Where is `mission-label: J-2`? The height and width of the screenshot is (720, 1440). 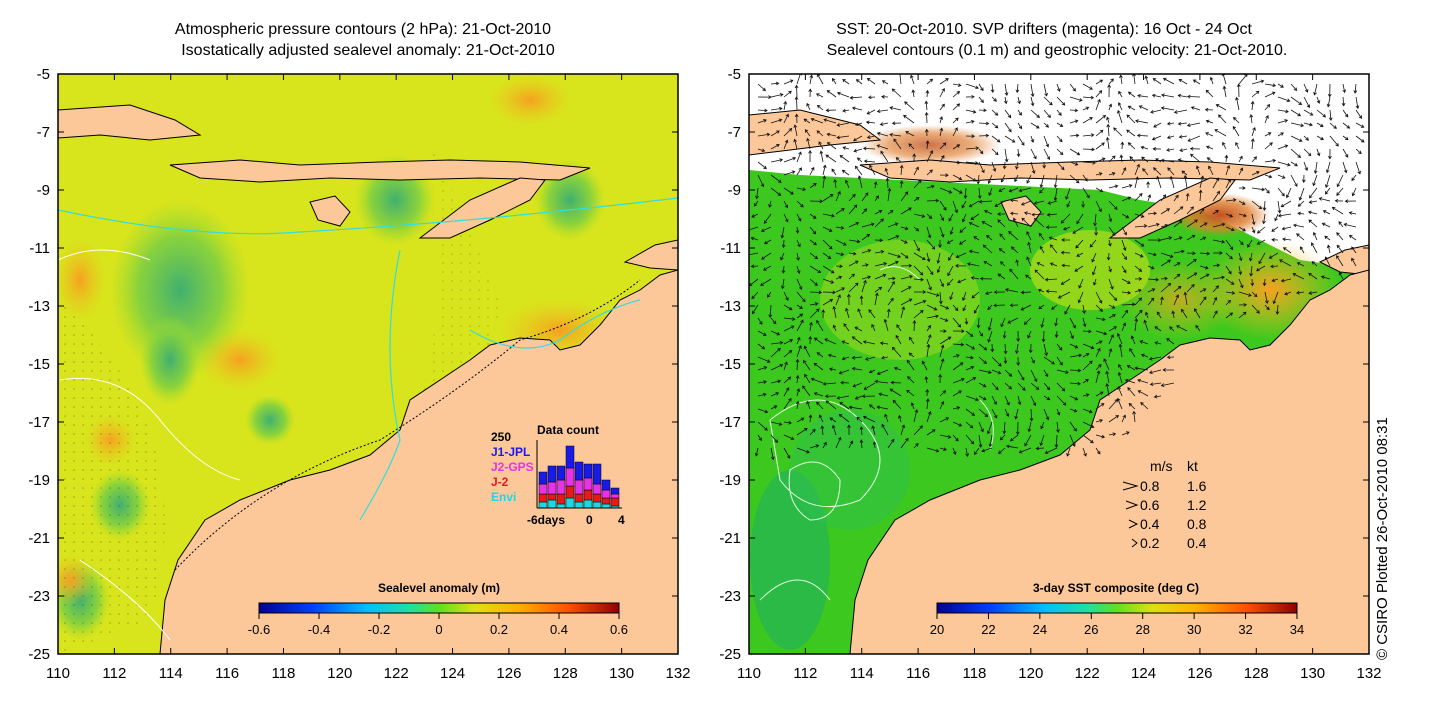
mission-label: J-2 is located at coordinates (500, 482).